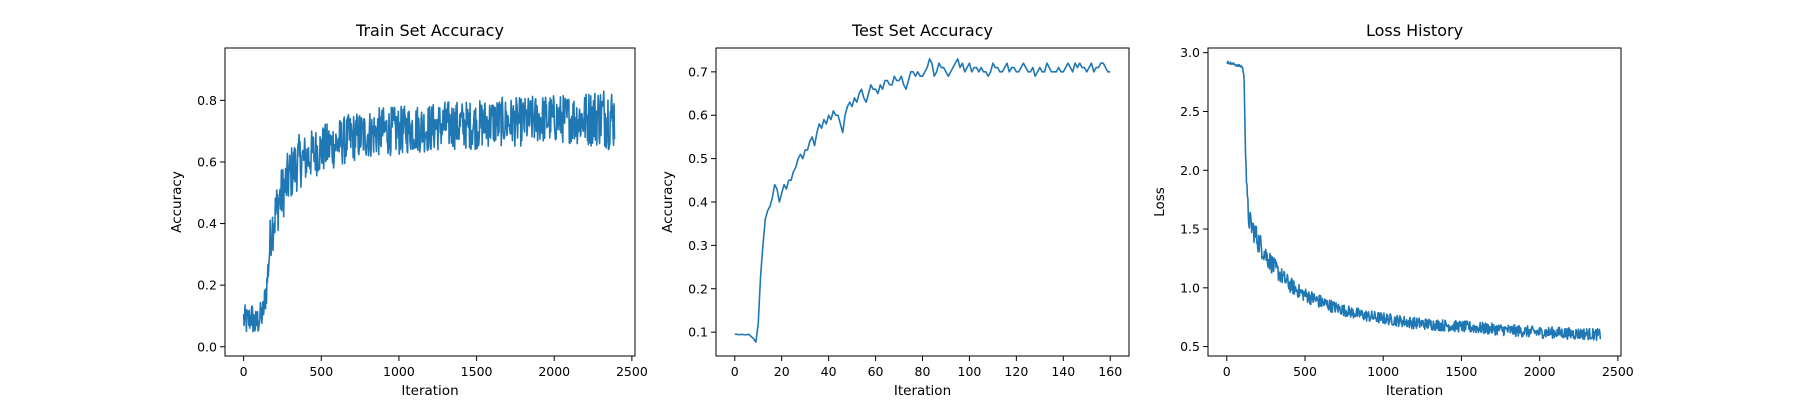 This screenshot has height=400, width=1800. I want to click on chart-title: Test Set Accuracy, so click(922, 30).